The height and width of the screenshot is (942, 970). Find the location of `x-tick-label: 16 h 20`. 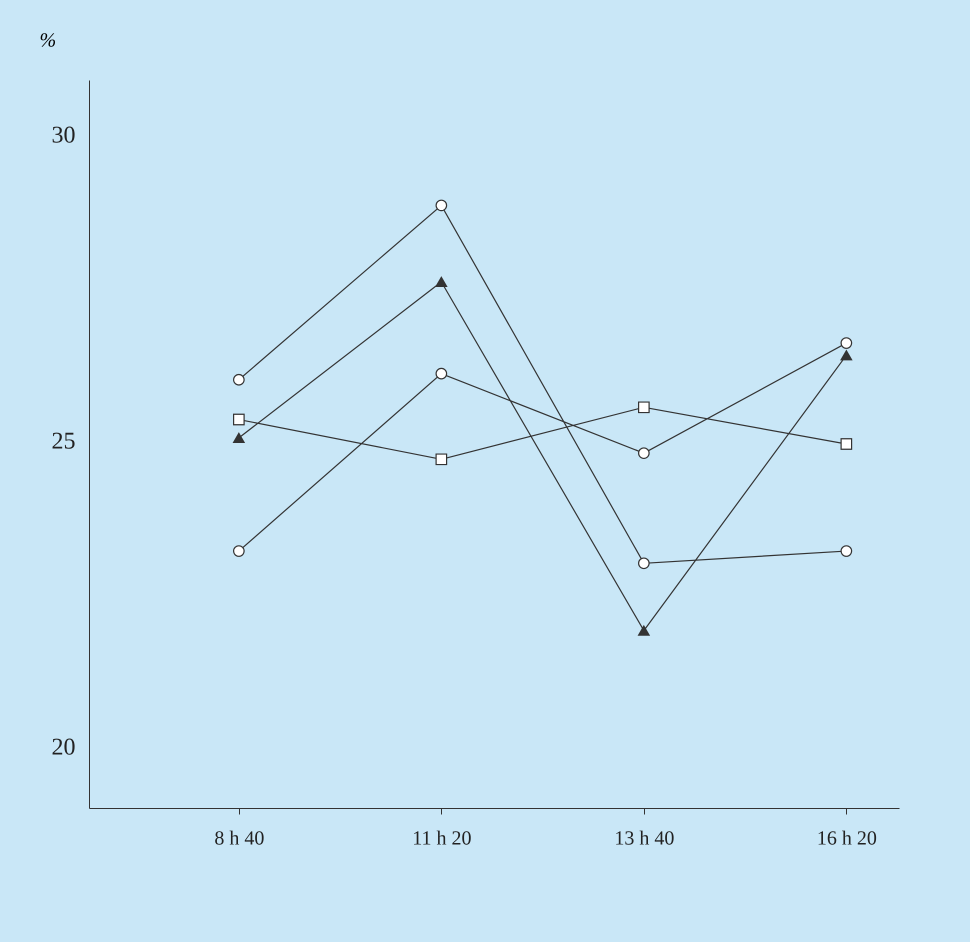

x-tick-label: 16 h 20 is located at coordinates (846, 839).